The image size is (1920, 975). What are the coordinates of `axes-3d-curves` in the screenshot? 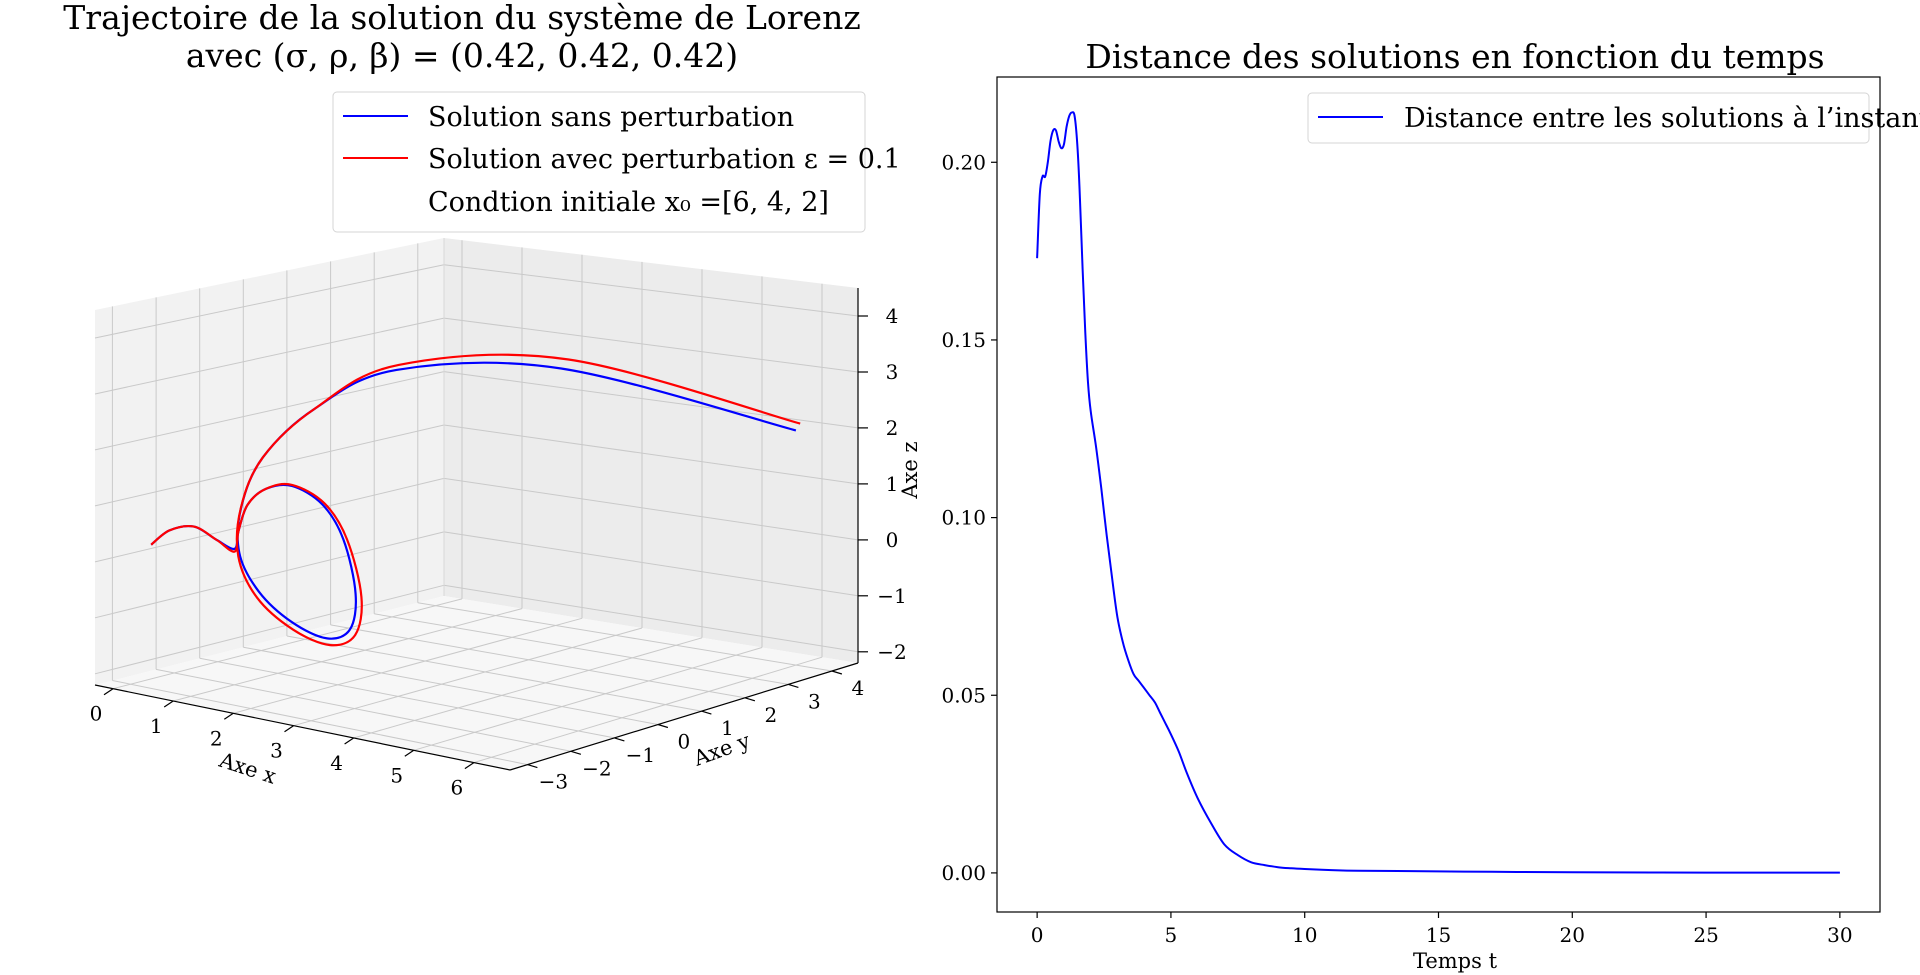 It's located at (475, 500).